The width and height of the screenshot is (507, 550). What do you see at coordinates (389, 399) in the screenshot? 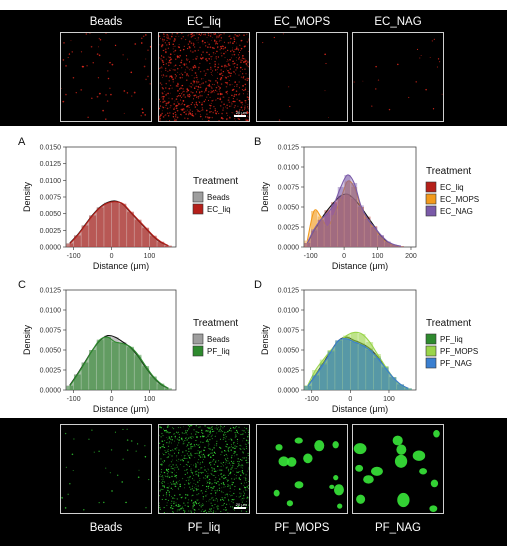
I see `x-tick-label: 100` at bounding box center [389, 399].